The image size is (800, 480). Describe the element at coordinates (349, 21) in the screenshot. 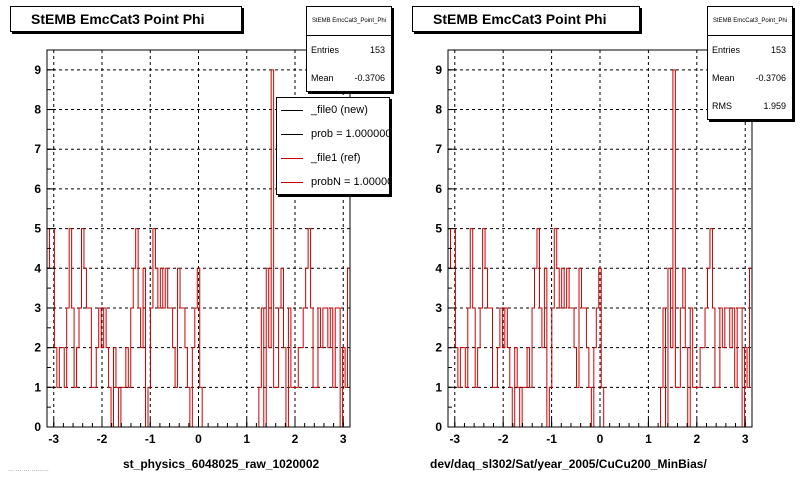

I see `panel-1-stats-name: StEMB EmcCat3_Point_Phi` at that location.